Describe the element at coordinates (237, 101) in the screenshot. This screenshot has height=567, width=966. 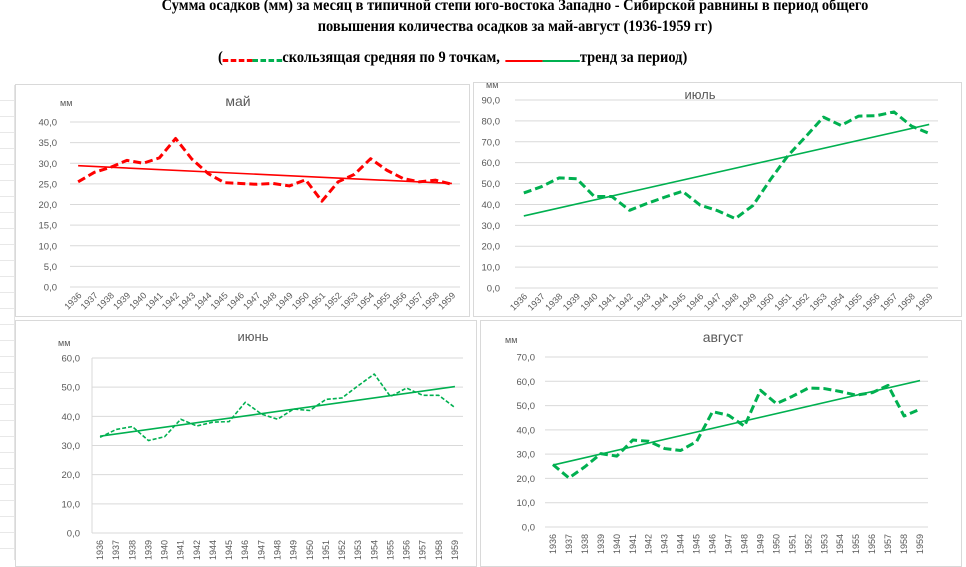
I see `chart-title: май` at that location.